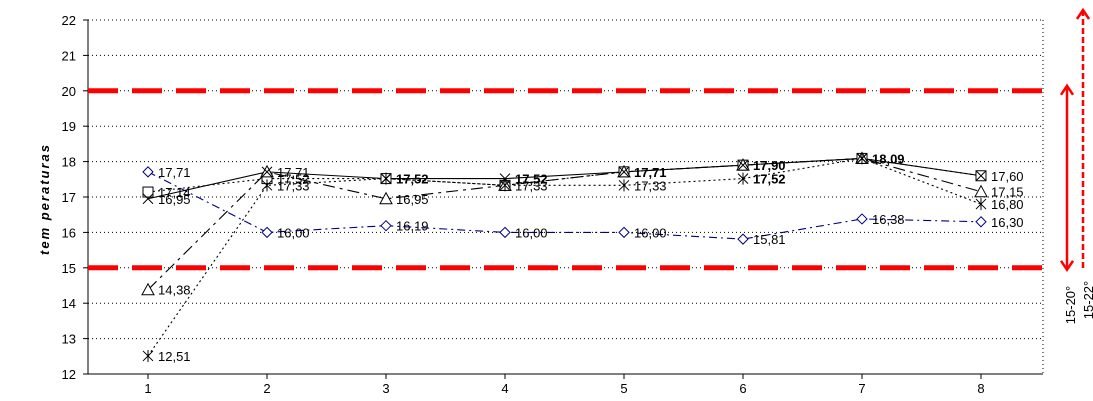 The image size is (1093, 401). I want to click on data-label: 12,51, so click(174, 356).